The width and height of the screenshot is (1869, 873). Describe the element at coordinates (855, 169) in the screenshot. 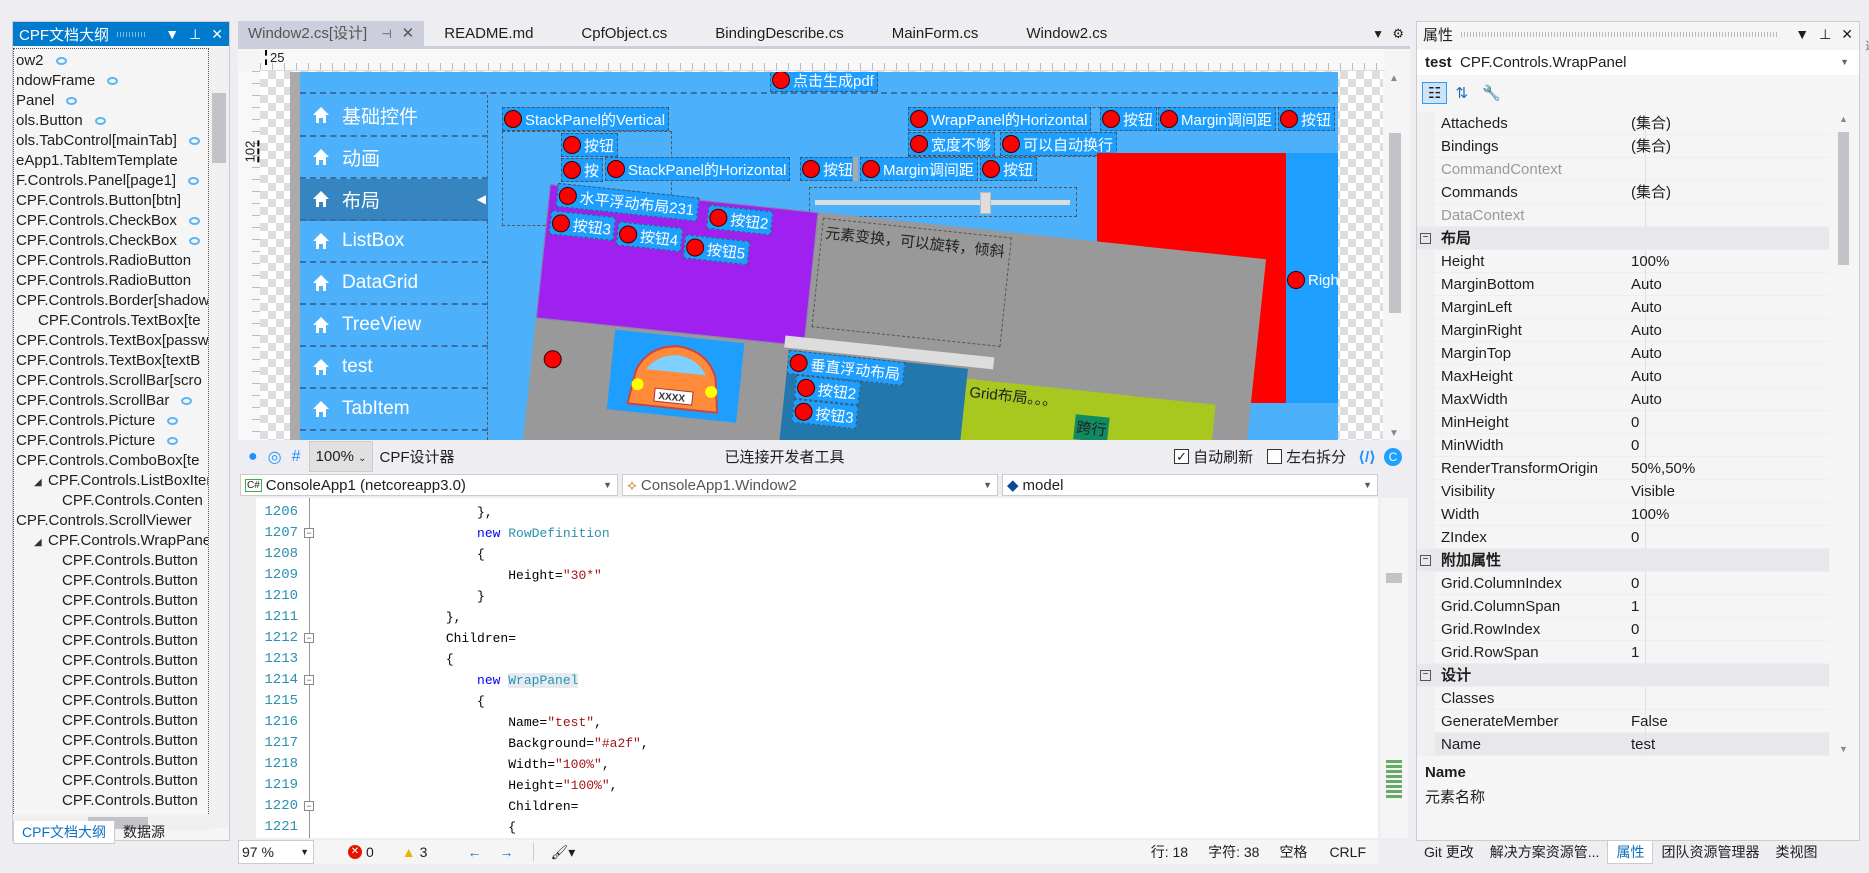

I see `splitter` at that location.